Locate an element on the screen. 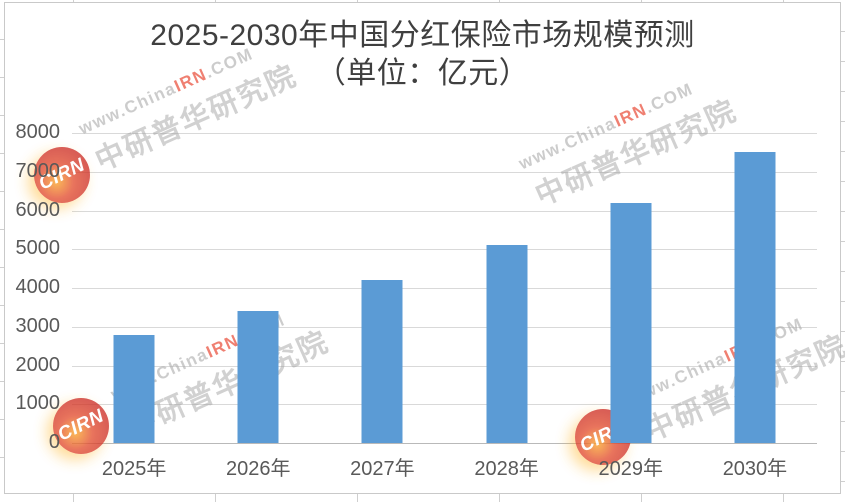 This screenshot has width=845, height=502. y-axis-tick-label: 1000 is located at coordinates (38, 403).